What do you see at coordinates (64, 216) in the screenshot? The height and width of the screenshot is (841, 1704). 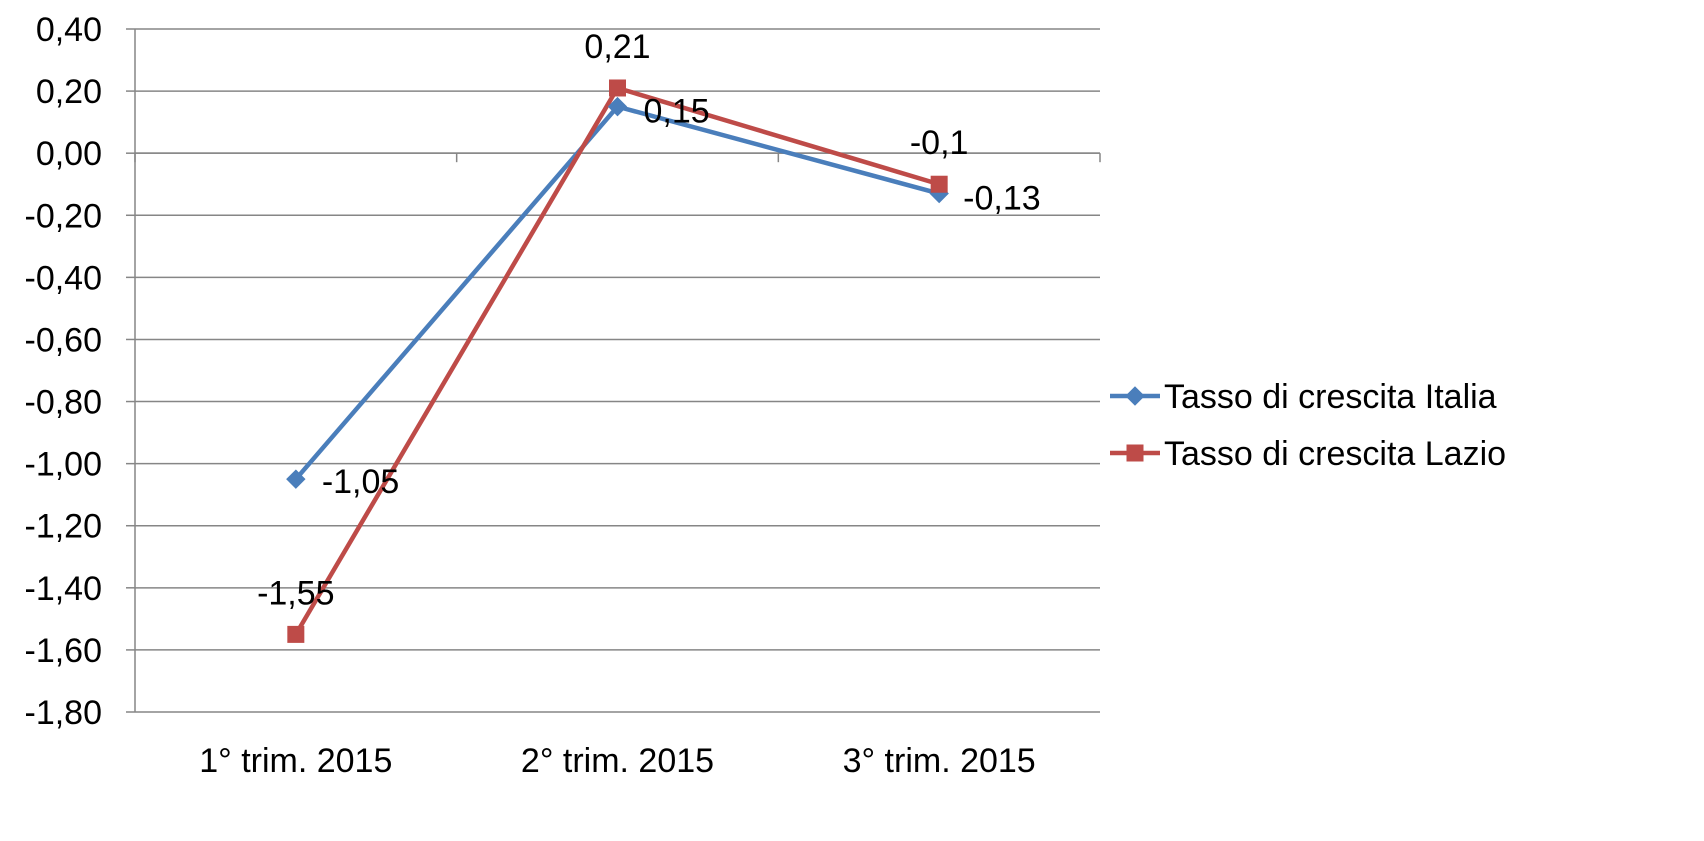 I see `y-tick-label: -0,20` at bounding box center [64, 216].